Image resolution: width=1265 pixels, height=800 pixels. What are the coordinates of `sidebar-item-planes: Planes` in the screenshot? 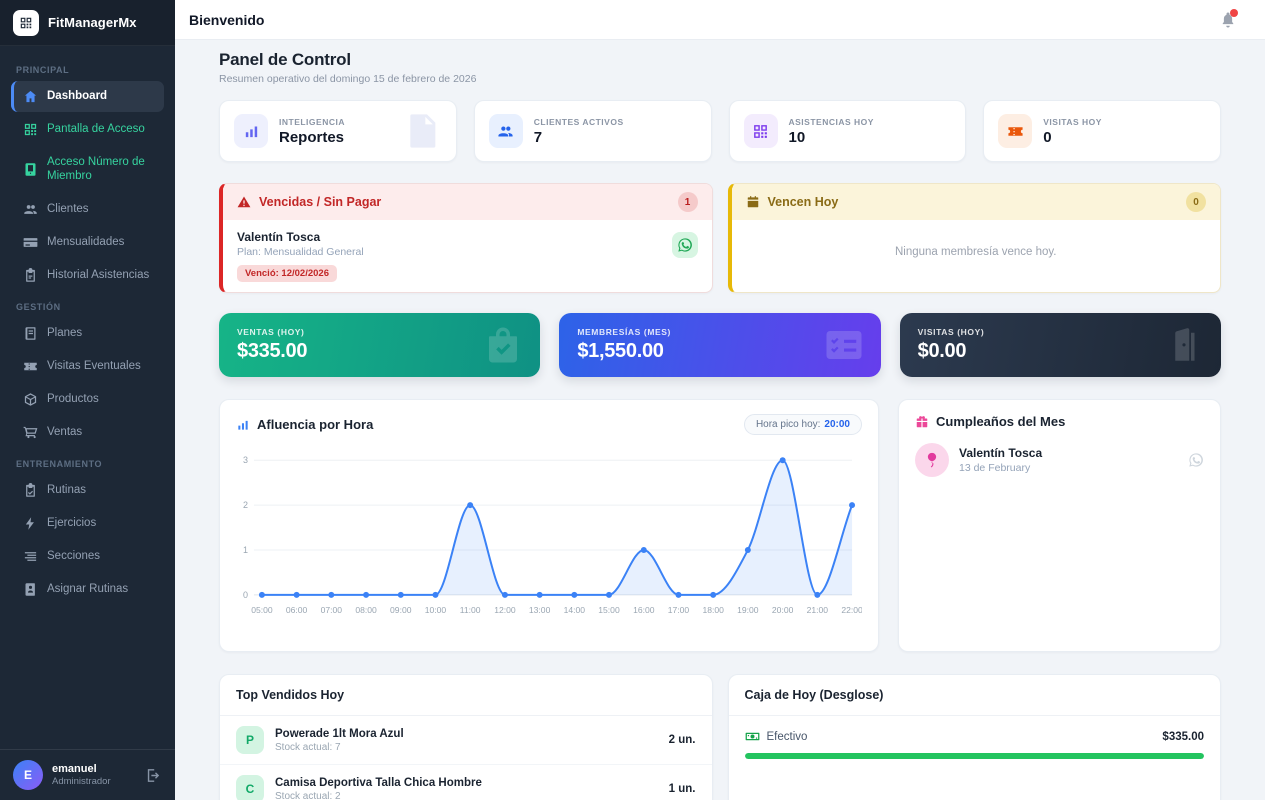 It's located at (87, 333).